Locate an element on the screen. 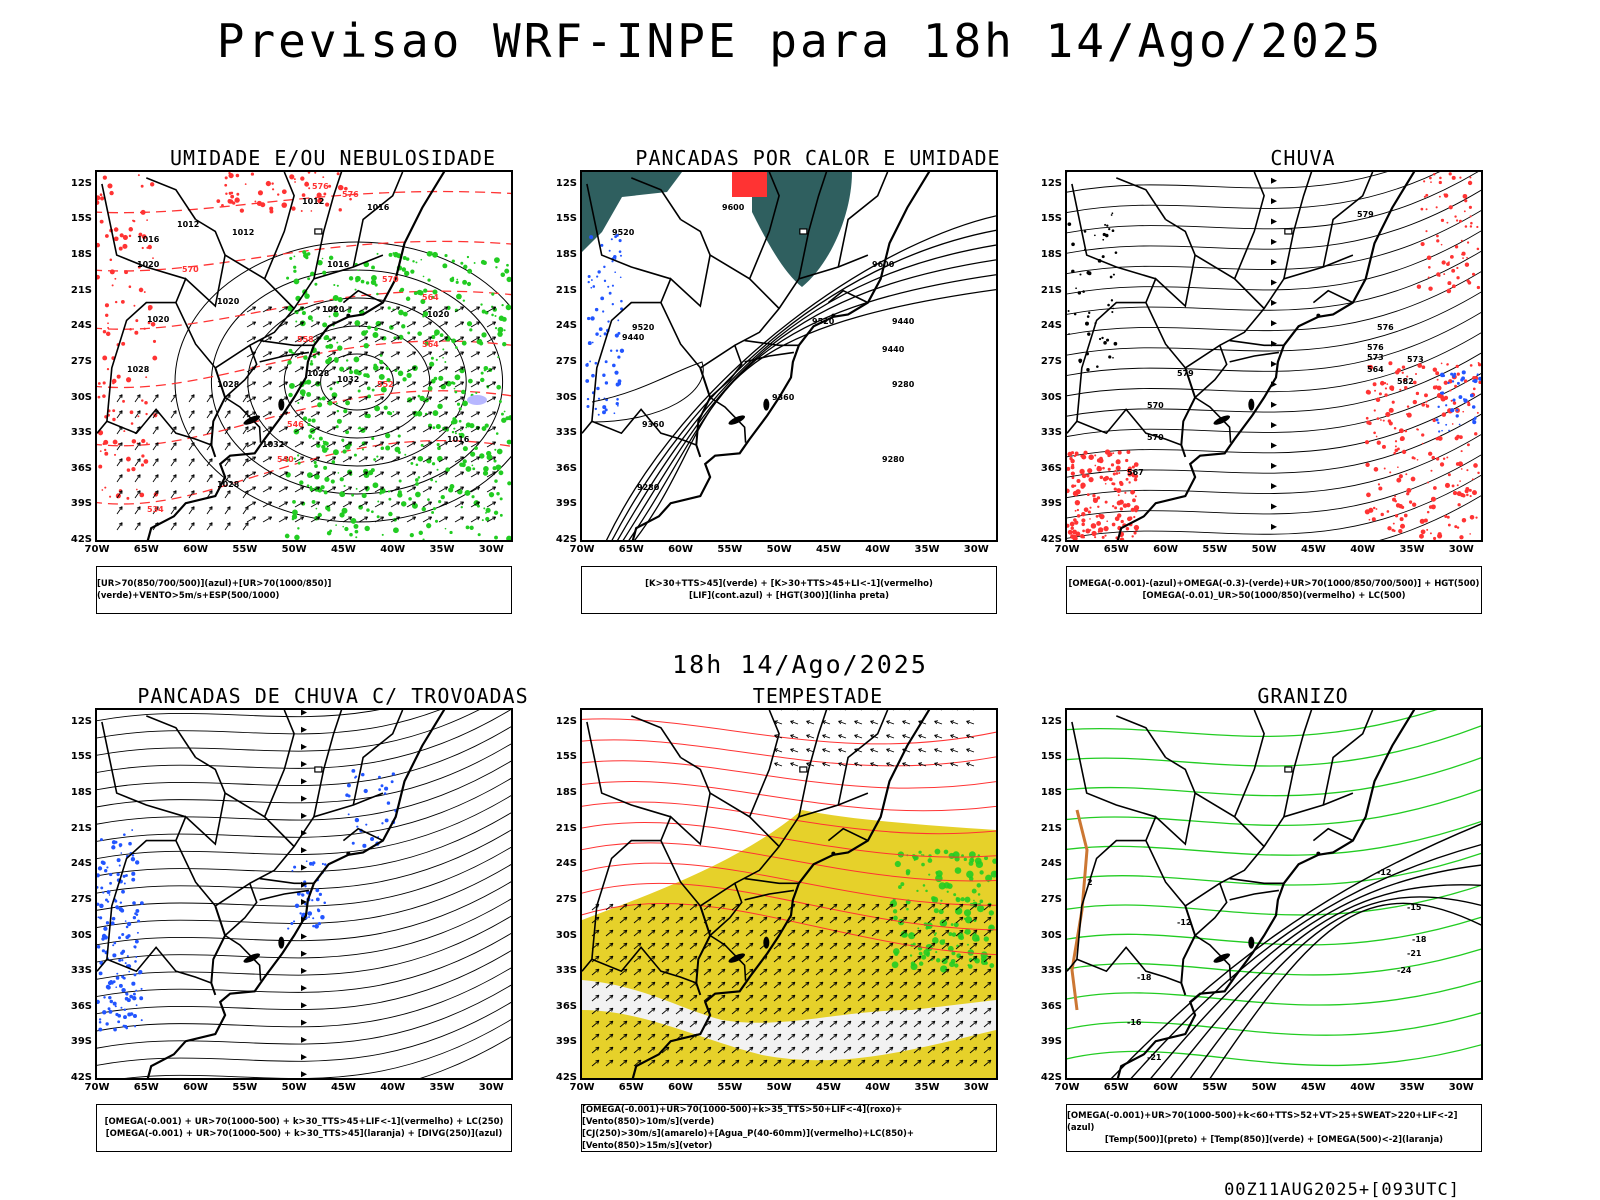  contour-label: 576 is located at coordinates (1375, 347).